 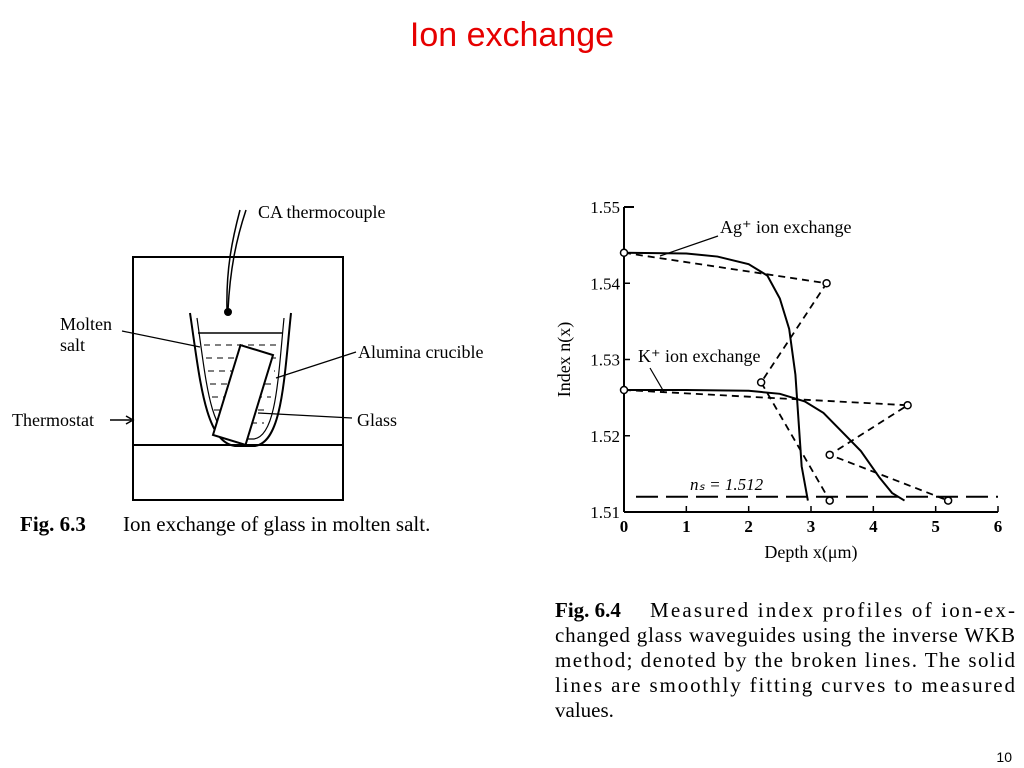 I want to click on y-tick-label: 1.52, so click(x=605, y=436).